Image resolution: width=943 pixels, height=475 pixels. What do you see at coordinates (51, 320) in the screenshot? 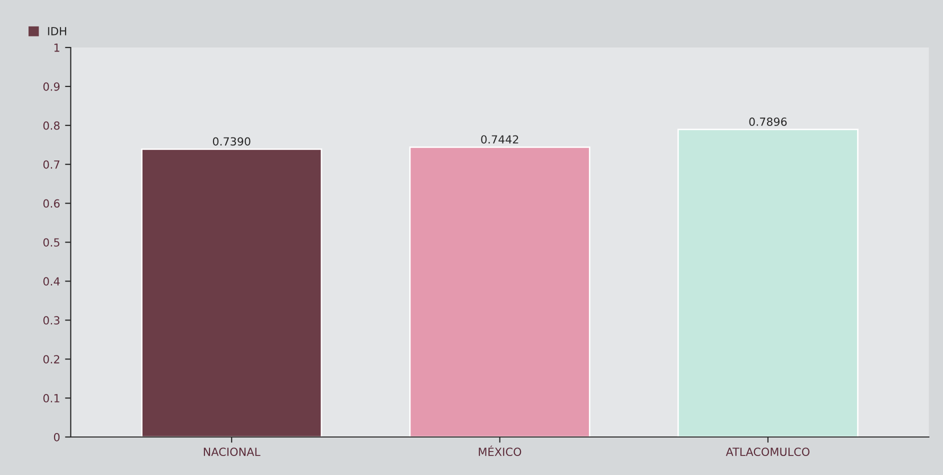
I see `y-tick-label: 0.3` at bounding box center [51, 320].